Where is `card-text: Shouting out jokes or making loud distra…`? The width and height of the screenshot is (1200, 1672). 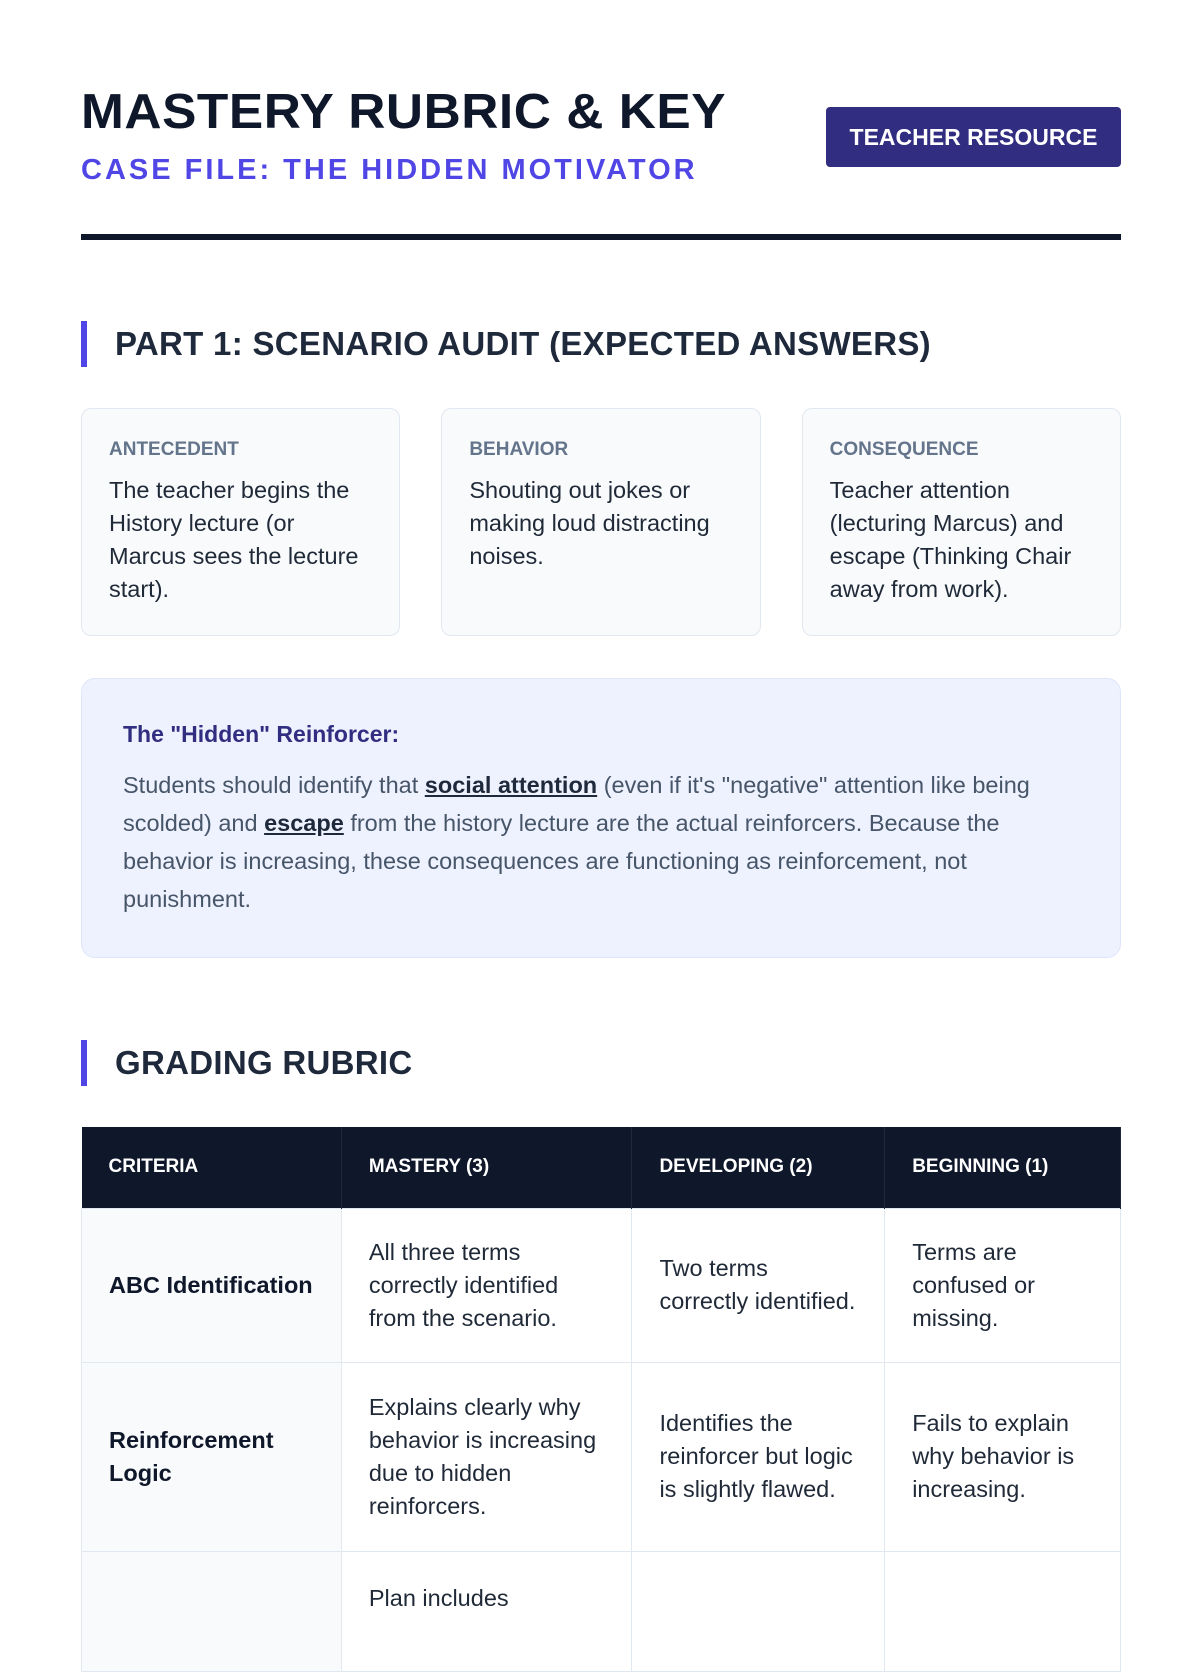 card-text: Shouting out jokes or making loud distra… is located at coordinates (589, 523).